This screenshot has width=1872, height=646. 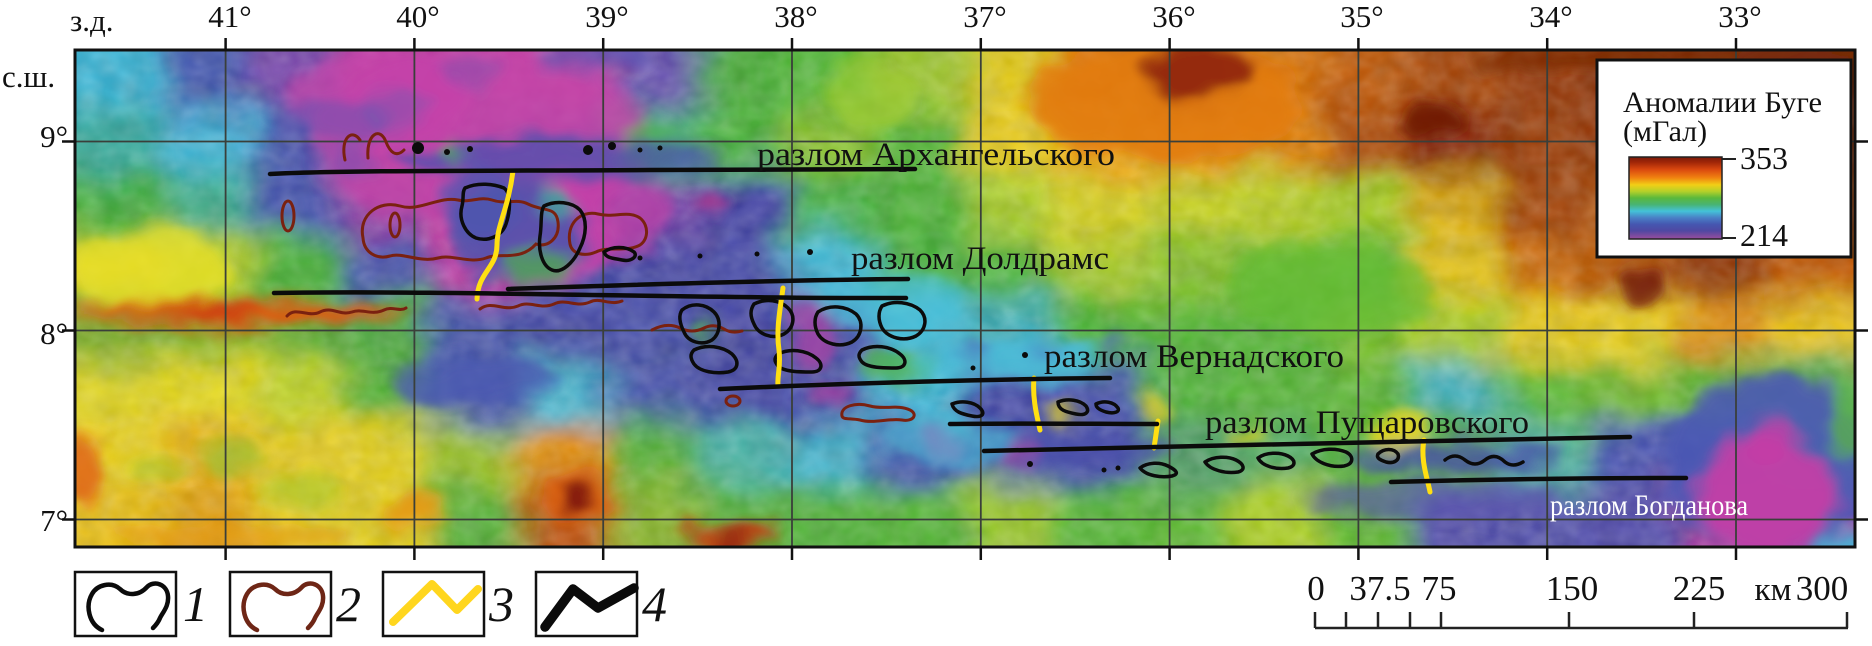 I want to click on svg-text: 41°, so click(x=229, y=17).